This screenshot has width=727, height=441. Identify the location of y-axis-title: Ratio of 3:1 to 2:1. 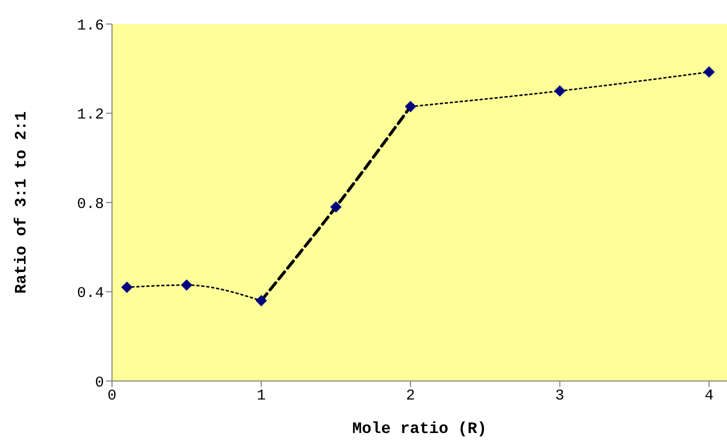
(21, 202).